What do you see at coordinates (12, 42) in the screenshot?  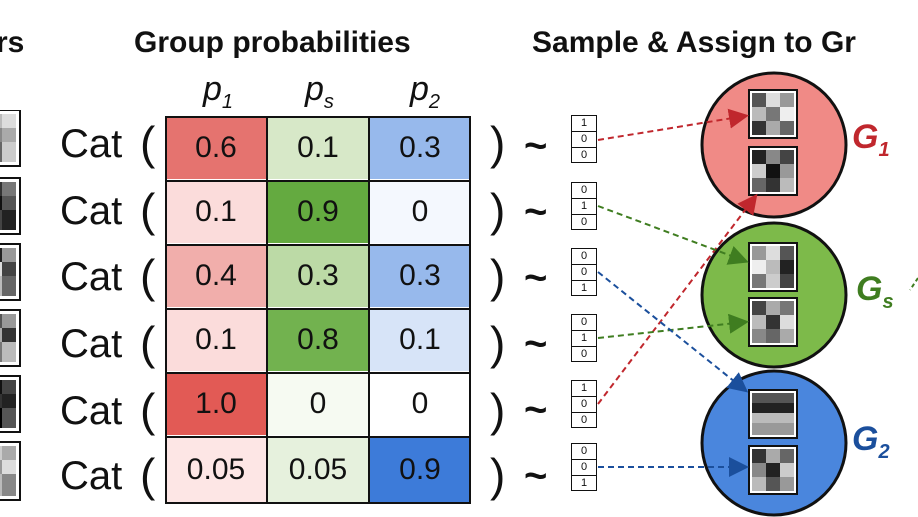 I see `features-heading-fragment: rs` at bounding box center [12, 42].